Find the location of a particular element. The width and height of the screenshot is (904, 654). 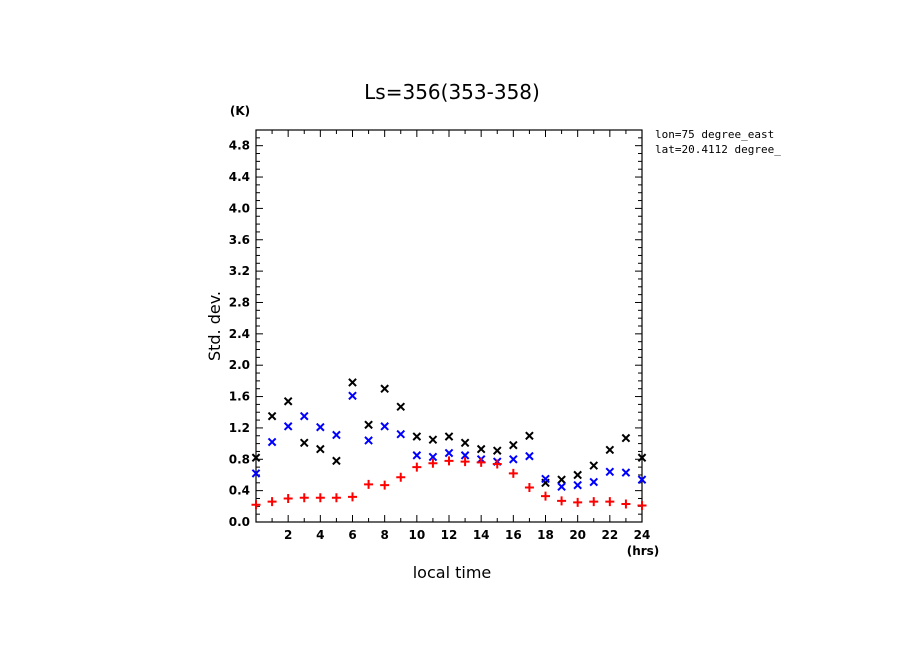

y-tick-label: 0.0 is located at coordinates (239, 522).